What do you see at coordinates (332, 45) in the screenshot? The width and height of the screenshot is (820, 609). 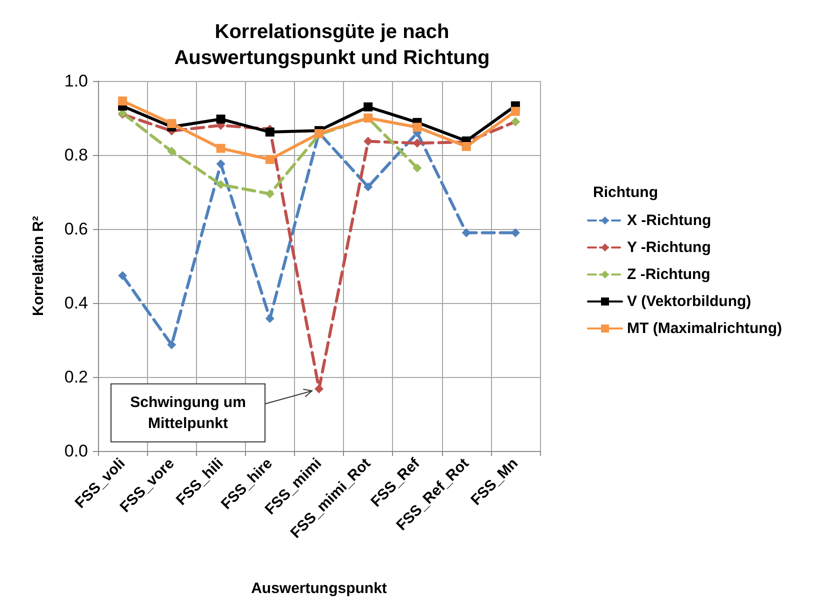 I see `chart-title: Korrelationsgüte je nach Auswertungspunkt und Richtung` at bounding box center [332, 45].